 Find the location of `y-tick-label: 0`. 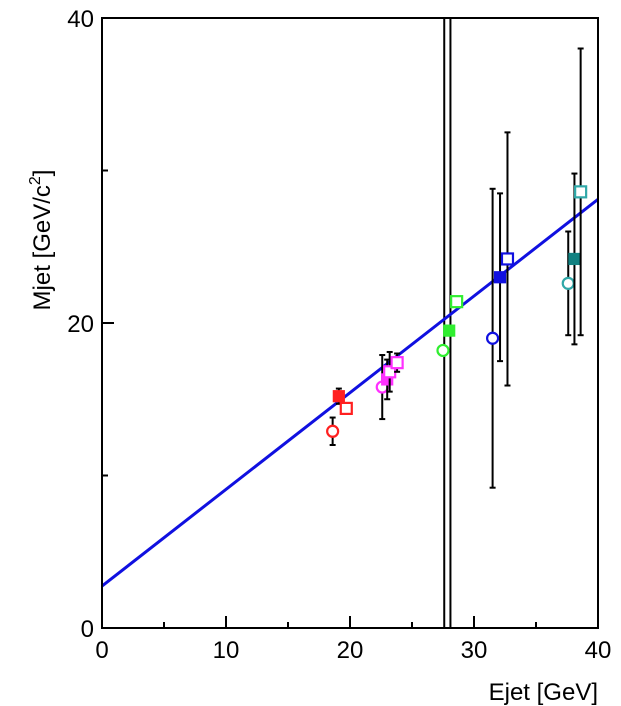

y-tick-label: 0 is located at coordinates (87, 629).